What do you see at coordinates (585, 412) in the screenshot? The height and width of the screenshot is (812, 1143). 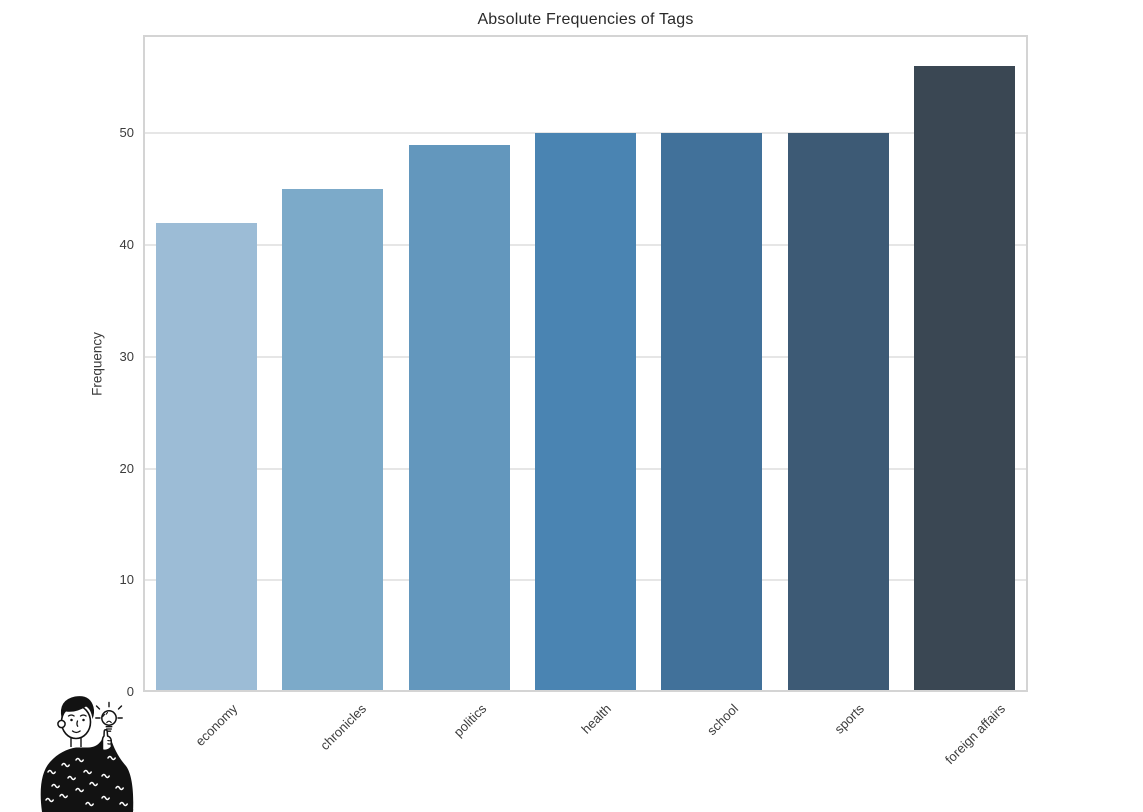 I see `bar-health` at bounding box center [585, 412].